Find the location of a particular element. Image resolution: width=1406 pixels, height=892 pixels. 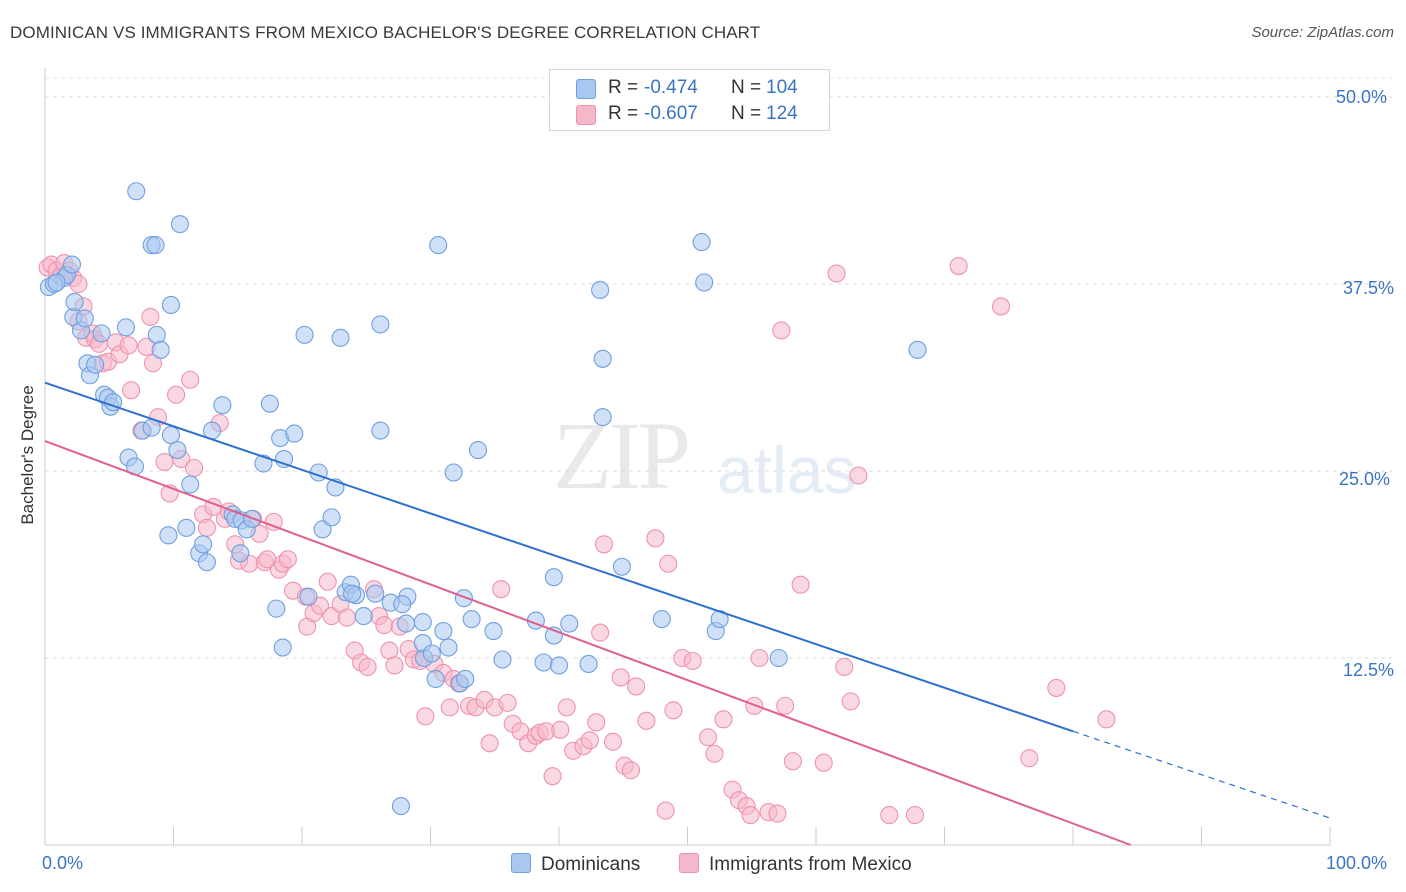

bottom-legend-dominicans: Dominicans is located at coordinates (575, 865).